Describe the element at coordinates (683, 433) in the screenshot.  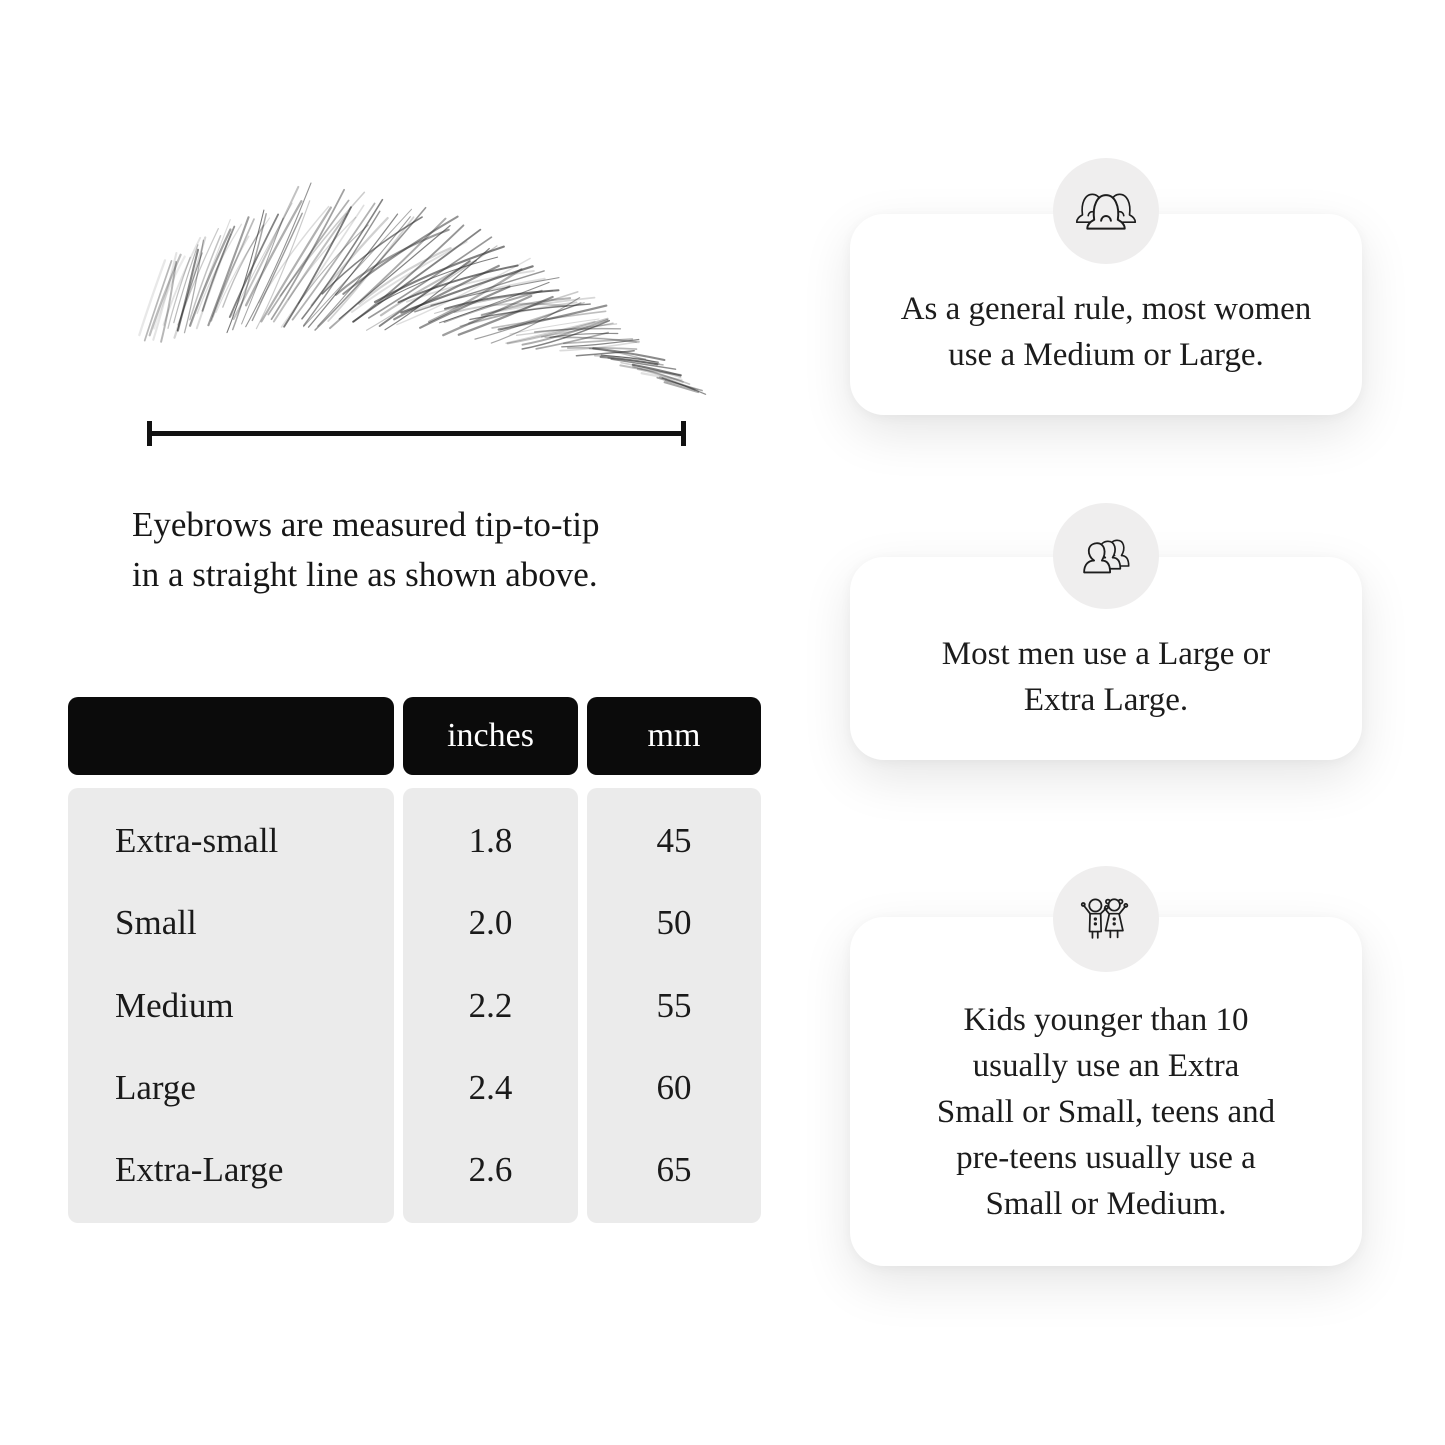
I see `measurement-right-cap` at that location.